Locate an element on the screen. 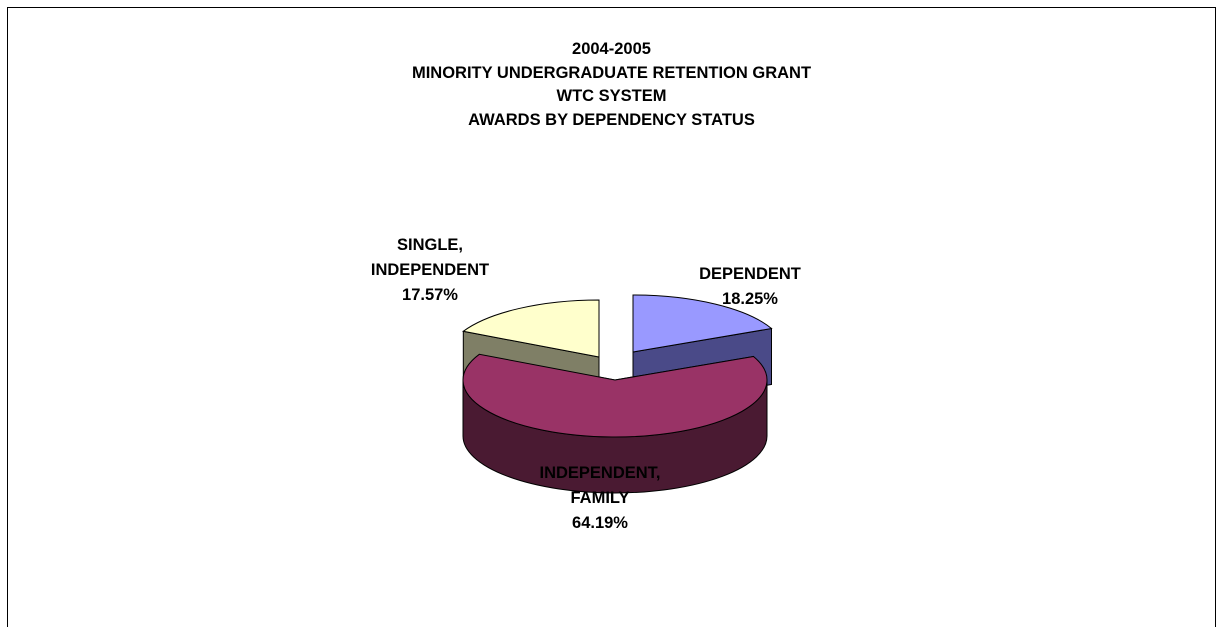 The height and width of the screenshot is (627, 1224). label-dependent: DEPENDENT 18.25% is located at coordinates (750, 287).